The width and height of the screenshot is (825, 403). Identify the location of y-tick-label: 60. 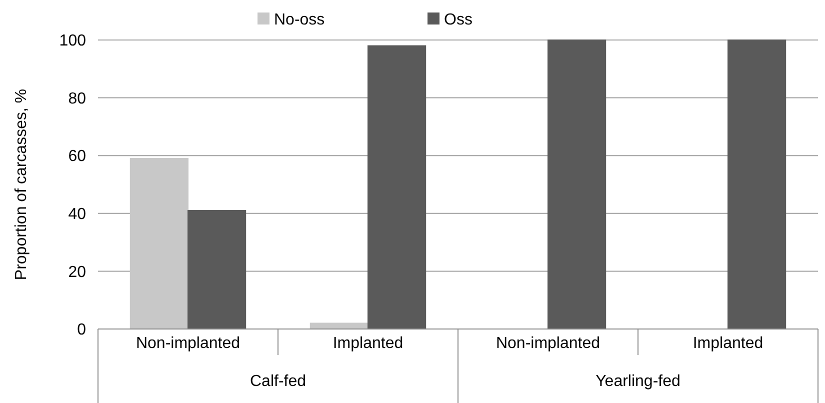
(77, 157).